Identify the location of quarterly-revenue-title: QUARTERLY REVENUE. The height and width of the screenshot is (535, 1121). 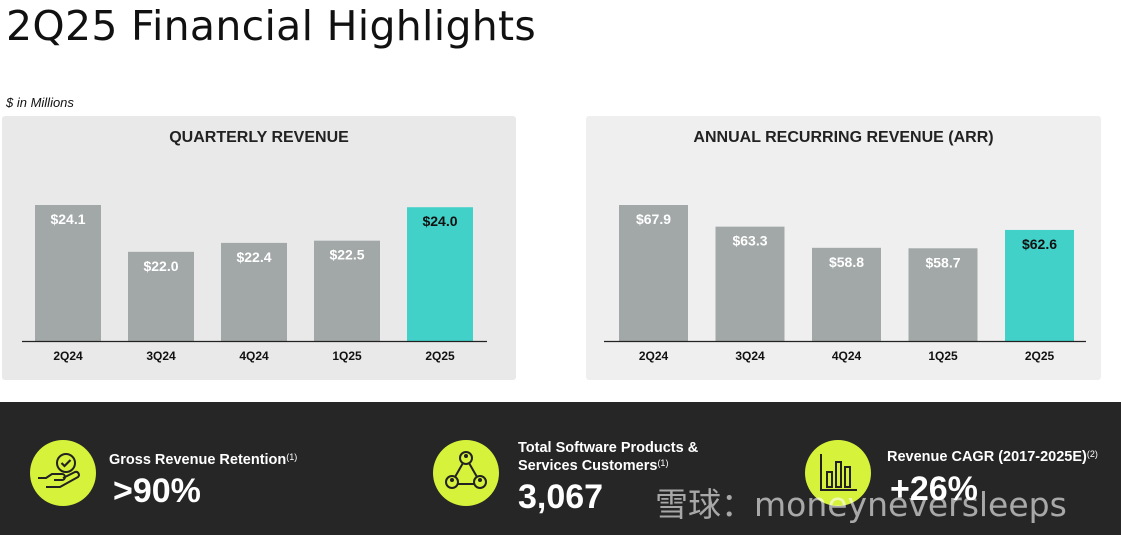
(259, 137).